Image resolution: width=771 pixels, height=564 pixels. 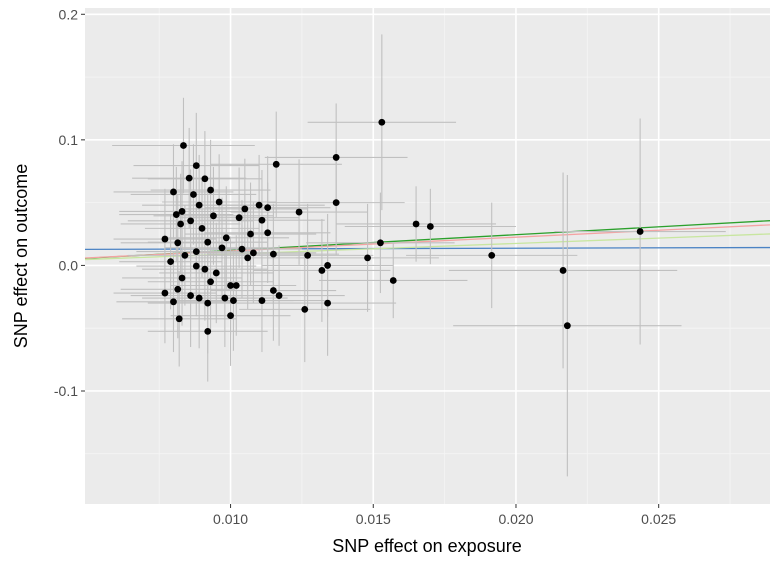 What do you see at coordinates (373, 519) in the screenshot?
I see `x-tick-label: 0.015` at bounding box center [373, 519].